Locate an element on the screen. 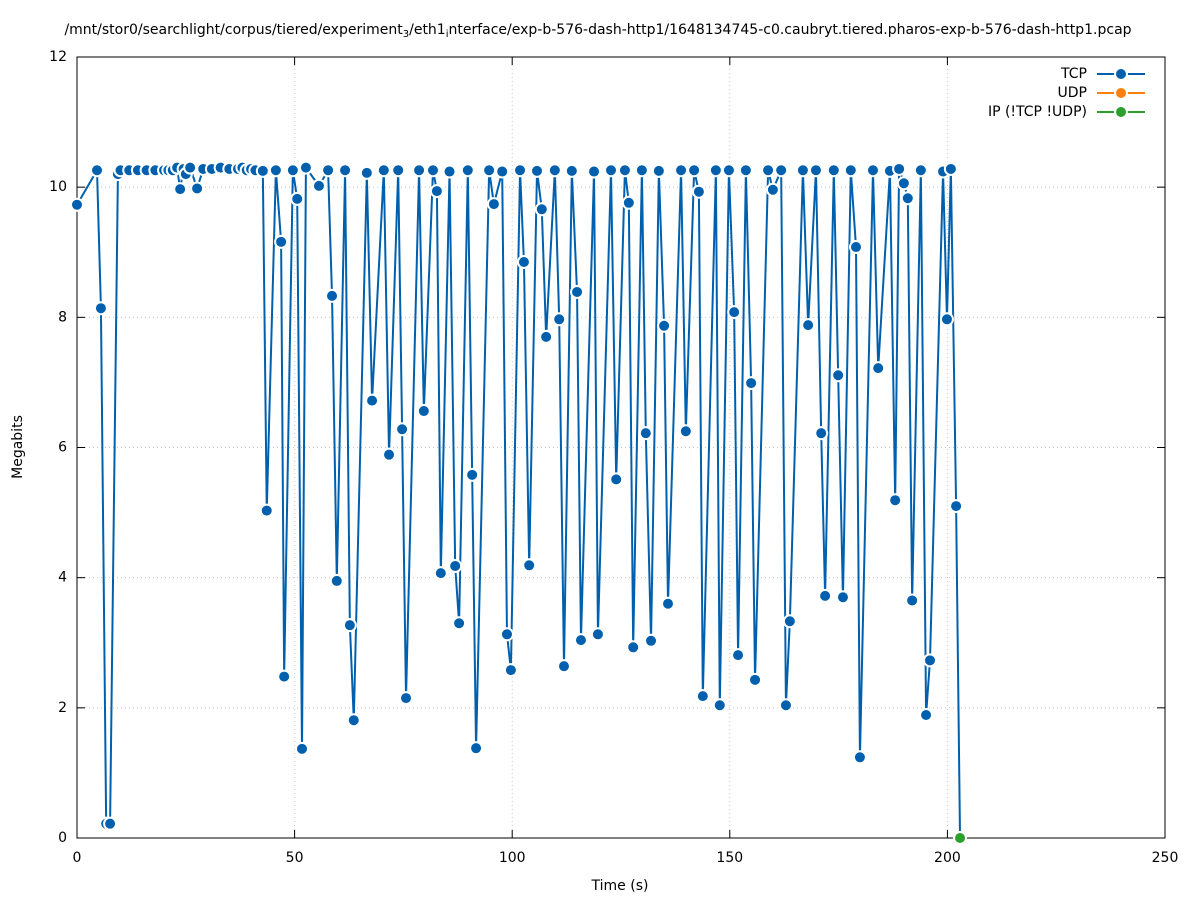 The width and height of the screenshot is (1197, 900). title-part: /eth1 is located at coordinates (427, 30).